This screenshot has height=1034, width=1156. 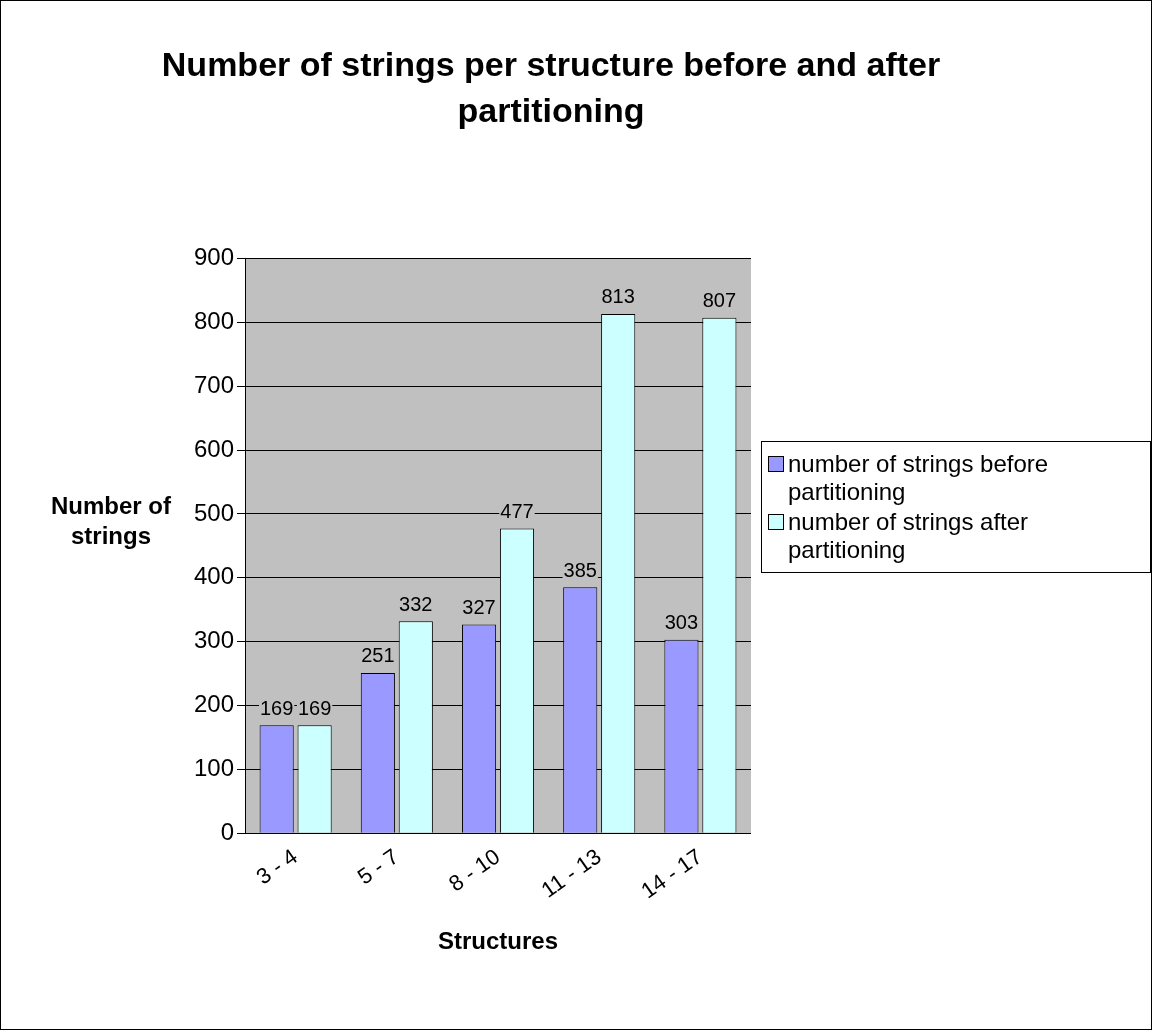 I want to click on x-tick-label: 3 - 4, so click(x=276, y=866).